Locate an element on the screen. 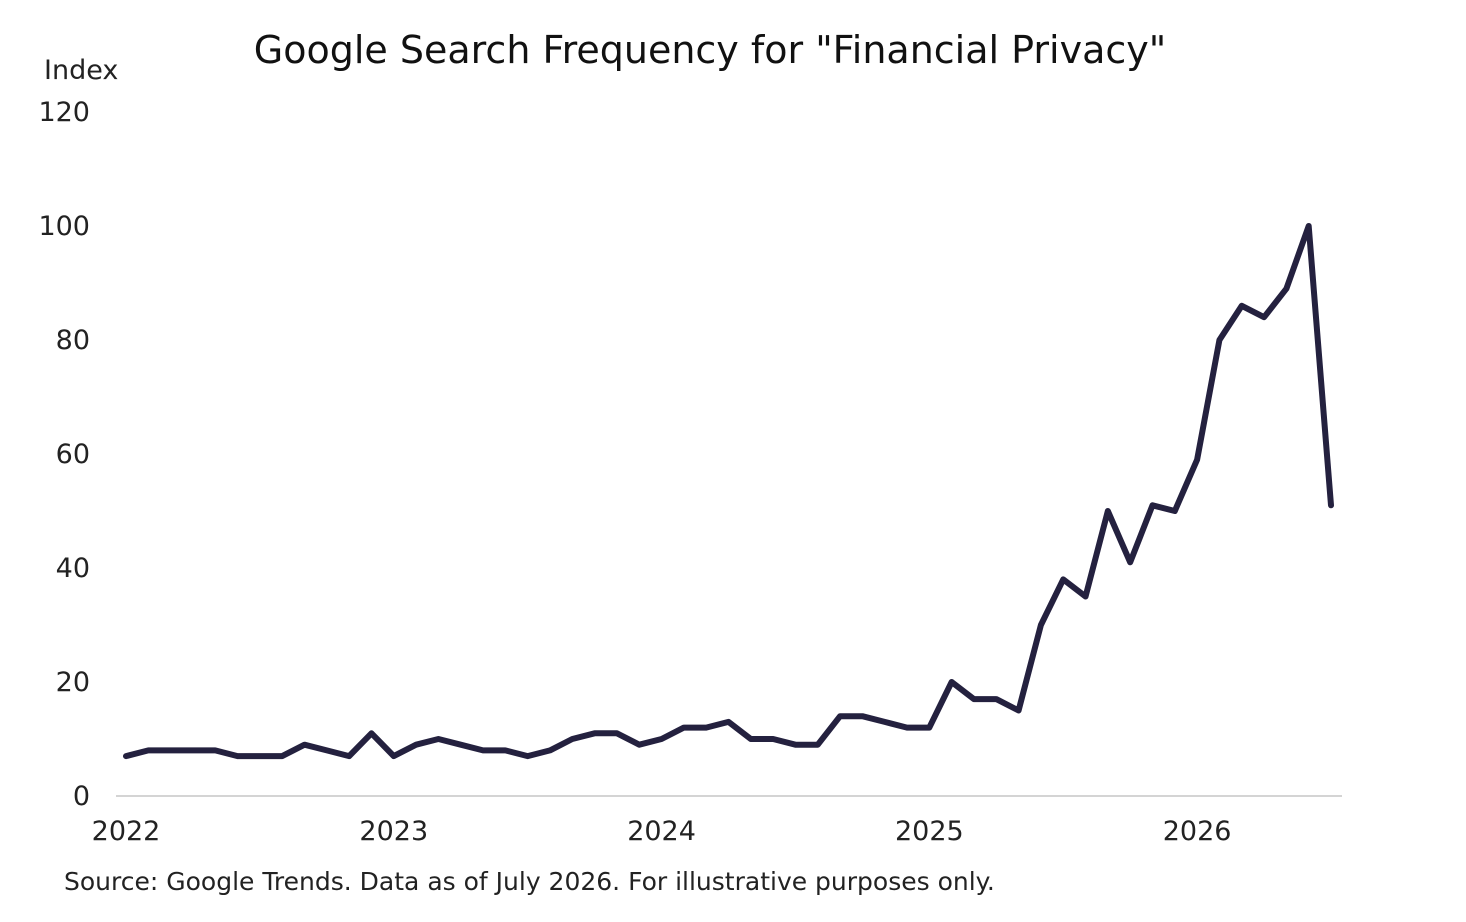  y-tick-label: 80 is located at coordinates (73, 340).